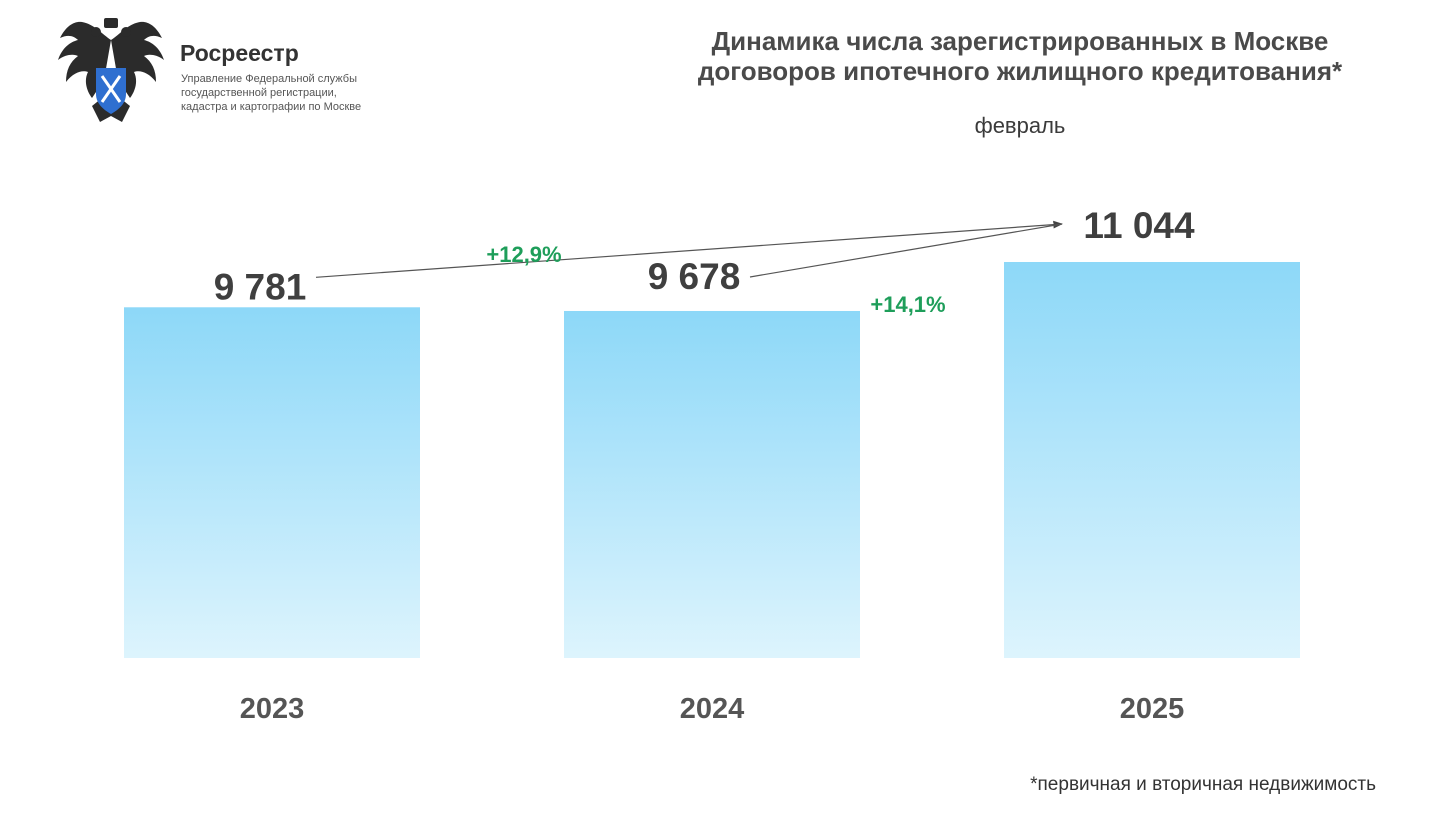 The image size is (1438, 828). Describe the element at coordinates (523, 254) in the screenshot. I see `growth-label: +12,9%` at that location.